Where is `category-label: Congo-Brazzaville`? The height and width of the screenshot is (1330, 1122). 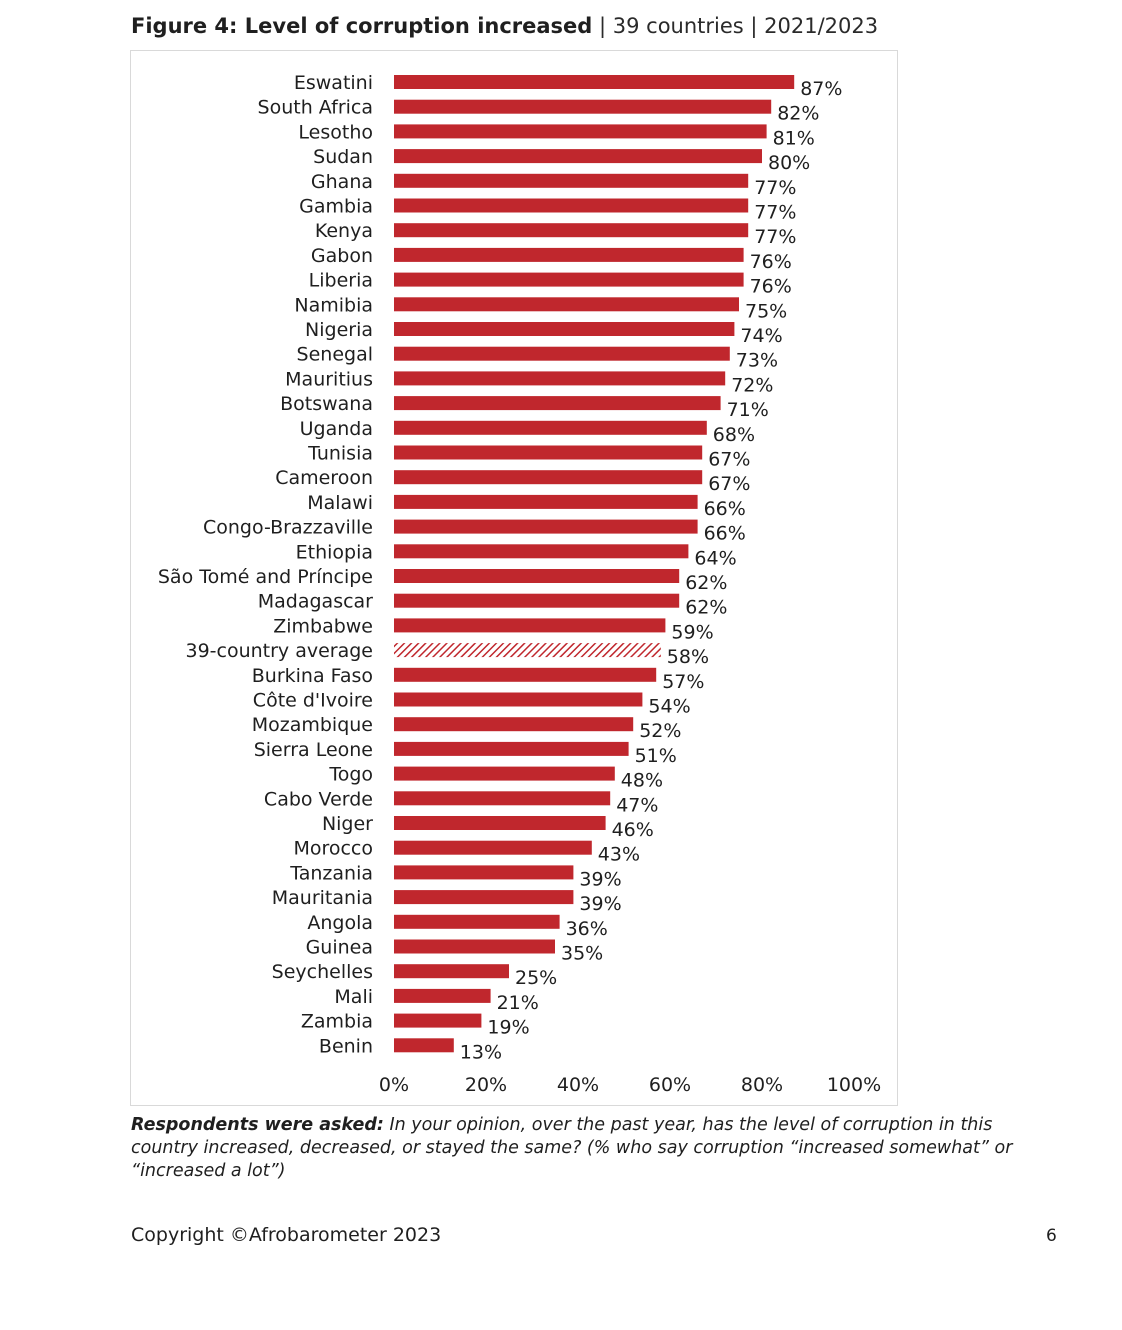
category-label: Congo-Brazzaville is located at coordinates (288, 528).